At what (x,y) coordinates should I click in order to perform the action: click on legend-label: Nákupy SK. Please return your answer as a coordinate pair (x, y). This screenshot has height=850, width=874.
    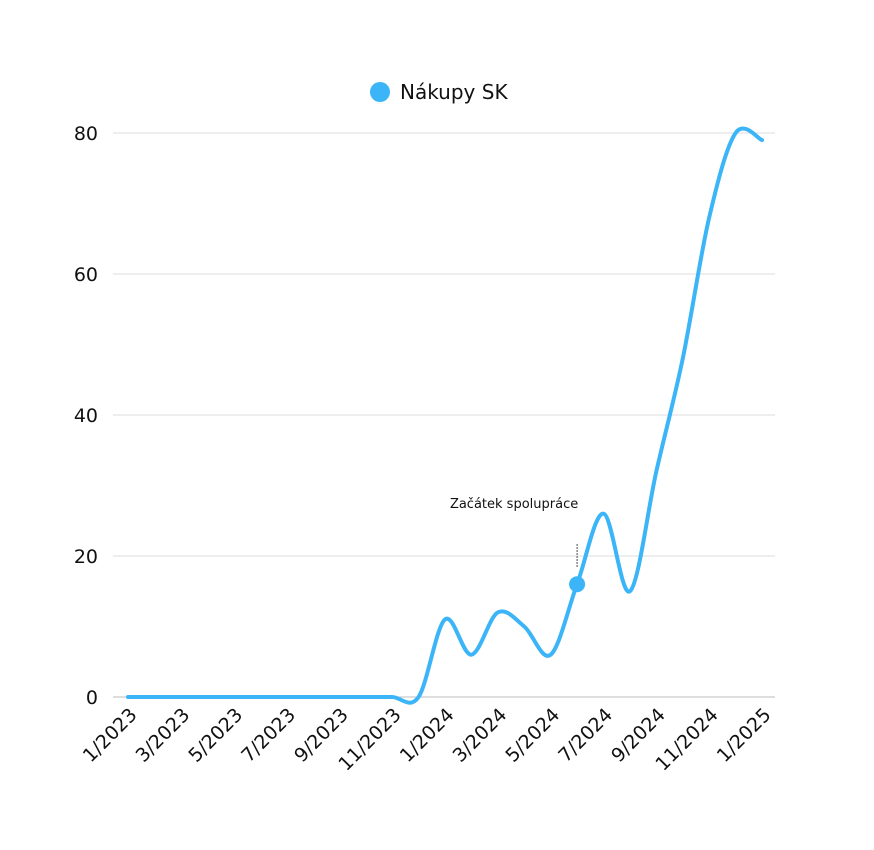
    Looking at the image, I should click on (454, 92).